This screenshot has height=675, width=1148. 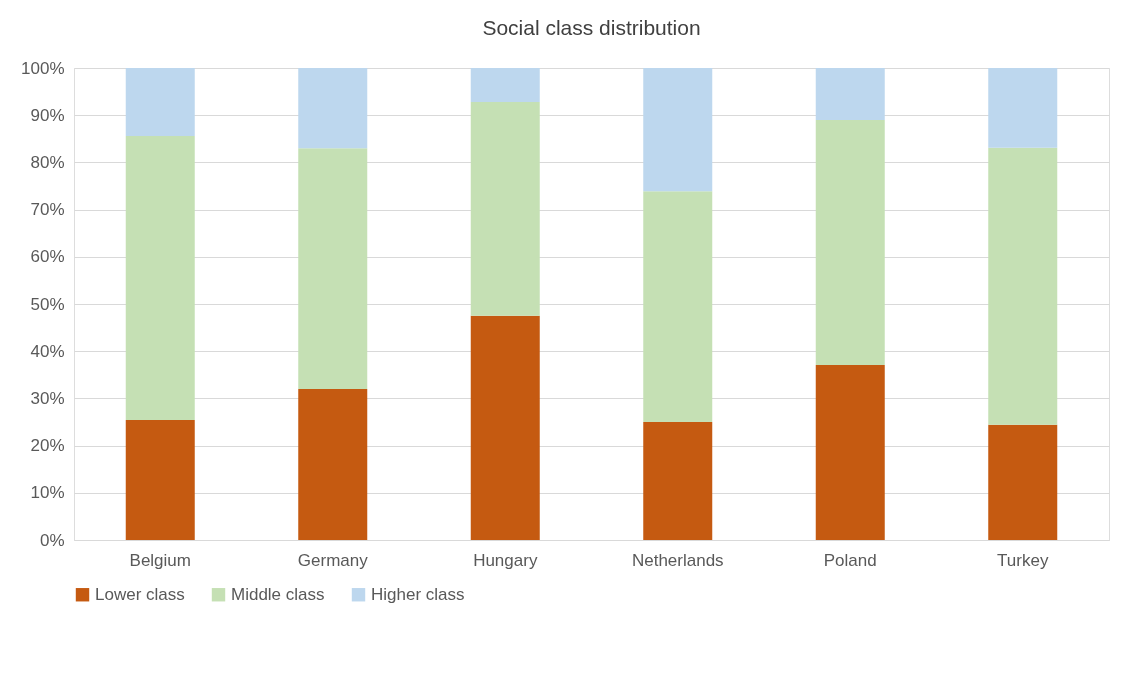 I want to click on y-tick-label: 60%, so click(x=47, y=257).